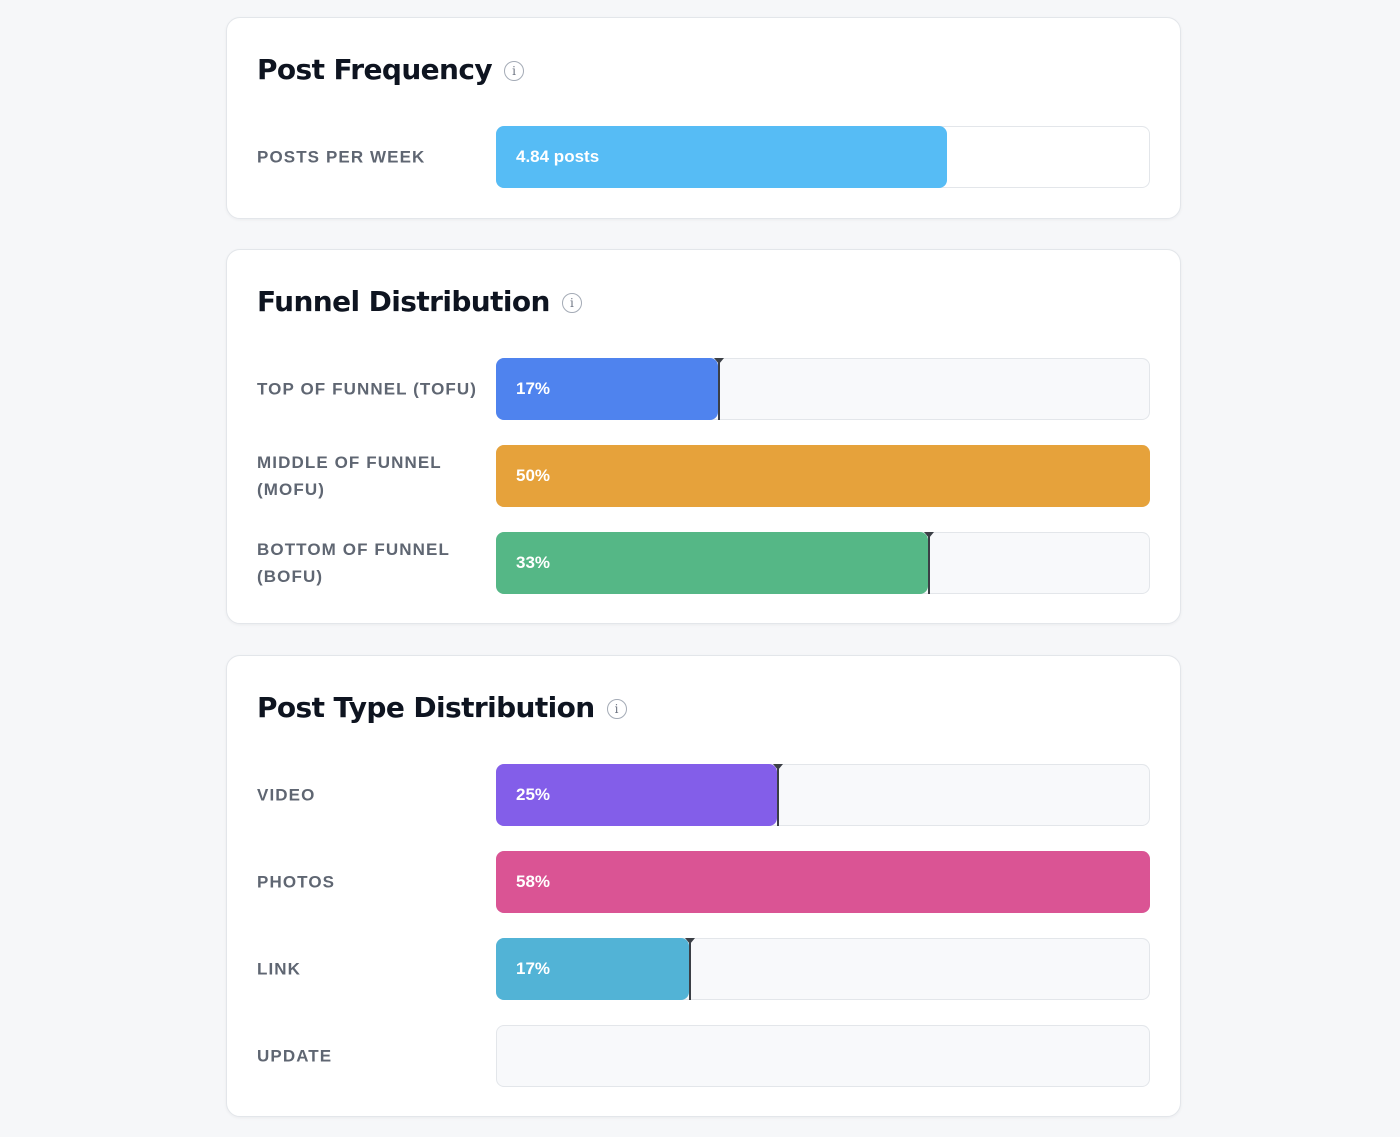  I want to click on card-title-text: Post Type Distribution, so click(426, 707).